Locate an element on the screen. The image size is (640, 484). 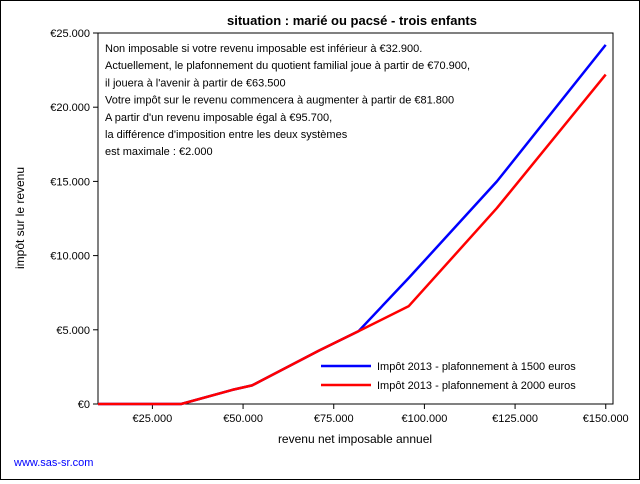
legend-label: Impôt 2013 - plafonnement à 1500 euros is located at coordinates (476, 367).